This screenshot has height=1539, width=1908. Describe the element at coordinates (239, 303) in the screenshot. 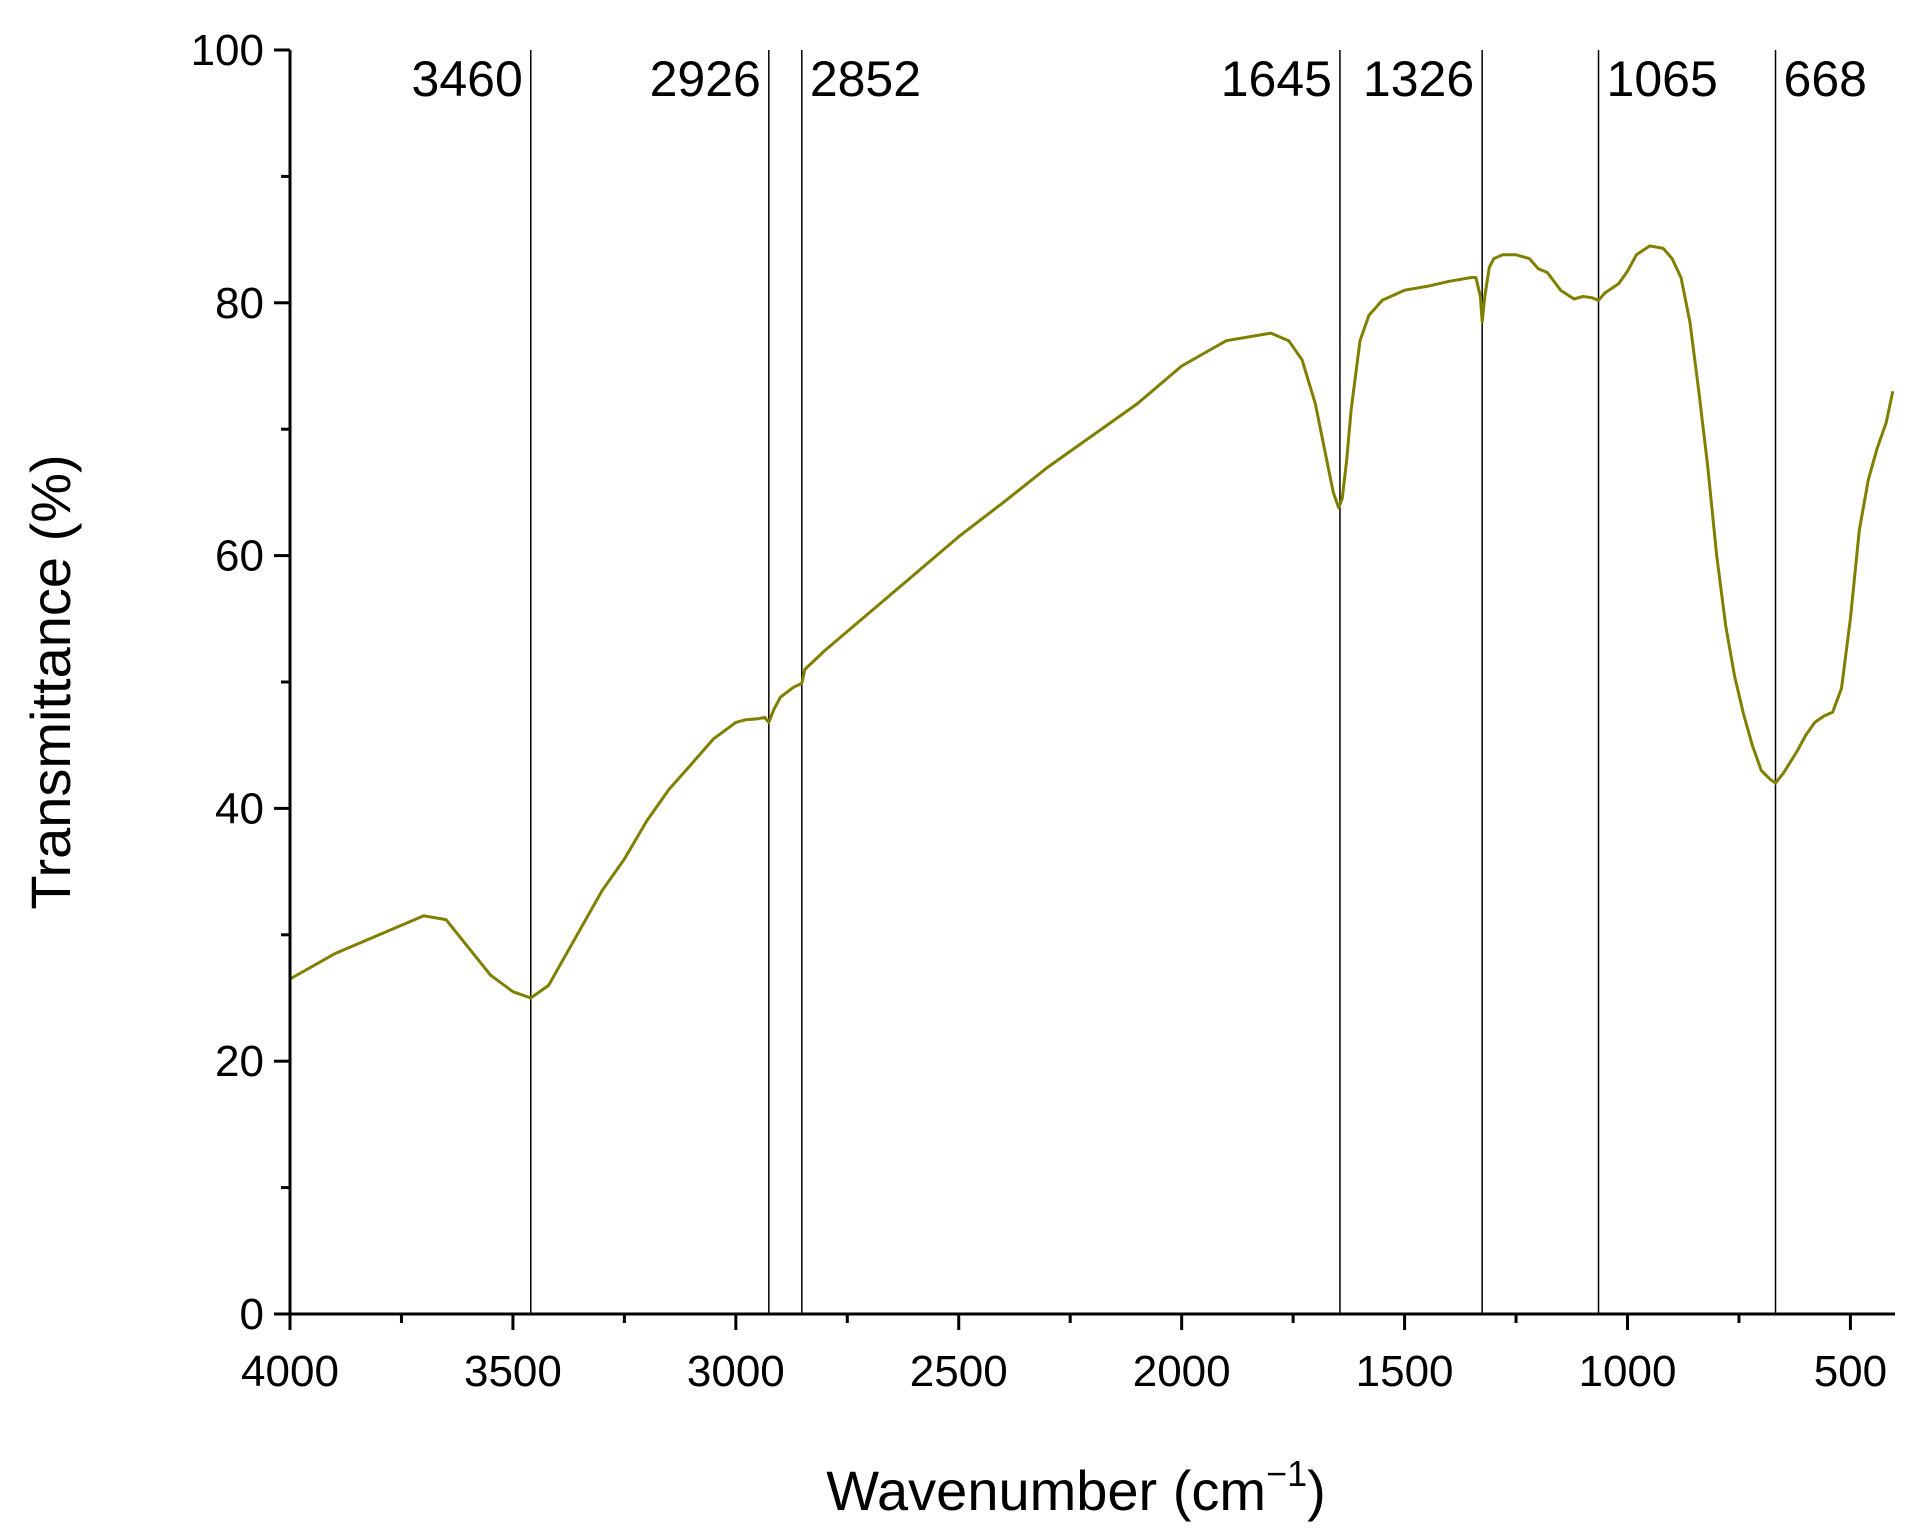

I see `y-tick-label: 80` at that location.